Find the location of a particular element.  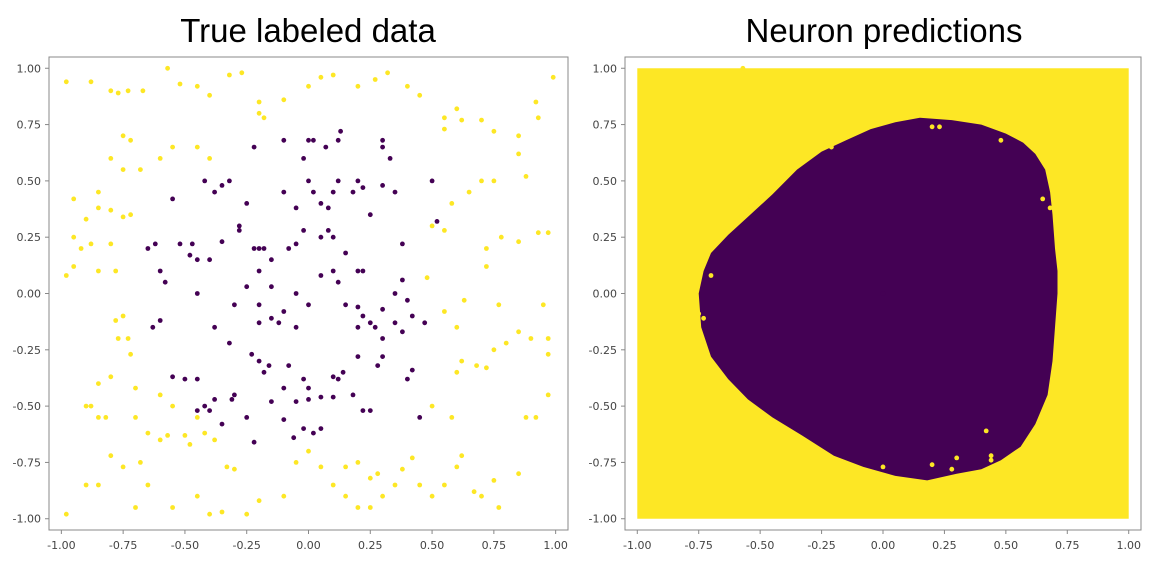

x-tick-label-right-1: -0.75 is located at coordinates (698, 545).